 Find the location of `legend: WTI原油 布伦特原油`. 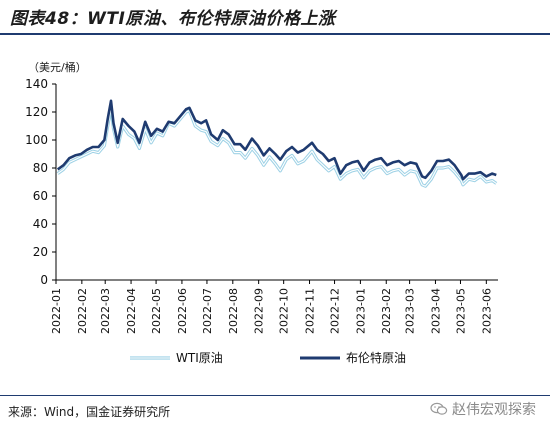

legend: WTI原油 布伦特原油 is located at coordinates (268, 357).